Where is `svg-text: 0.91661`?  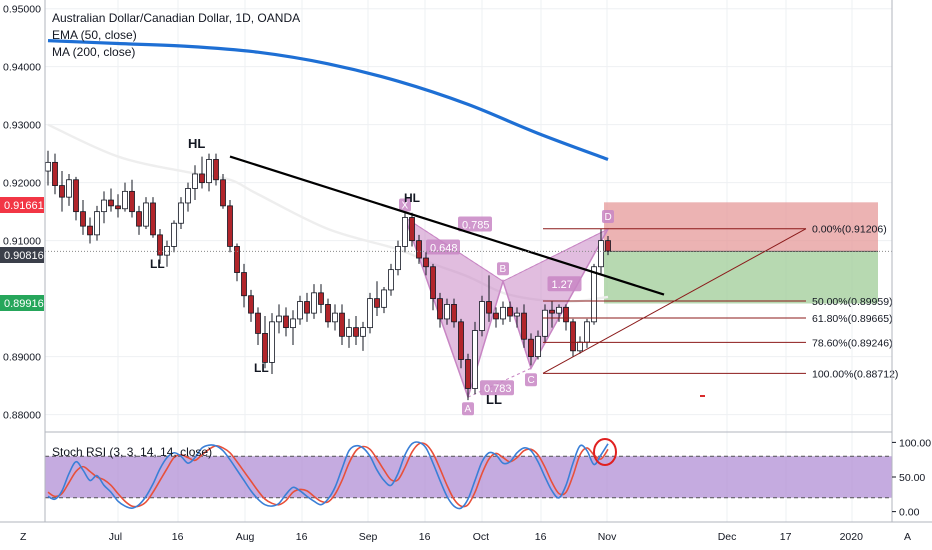
svg-text: 0.91661 is located at coordinates (24, 206).